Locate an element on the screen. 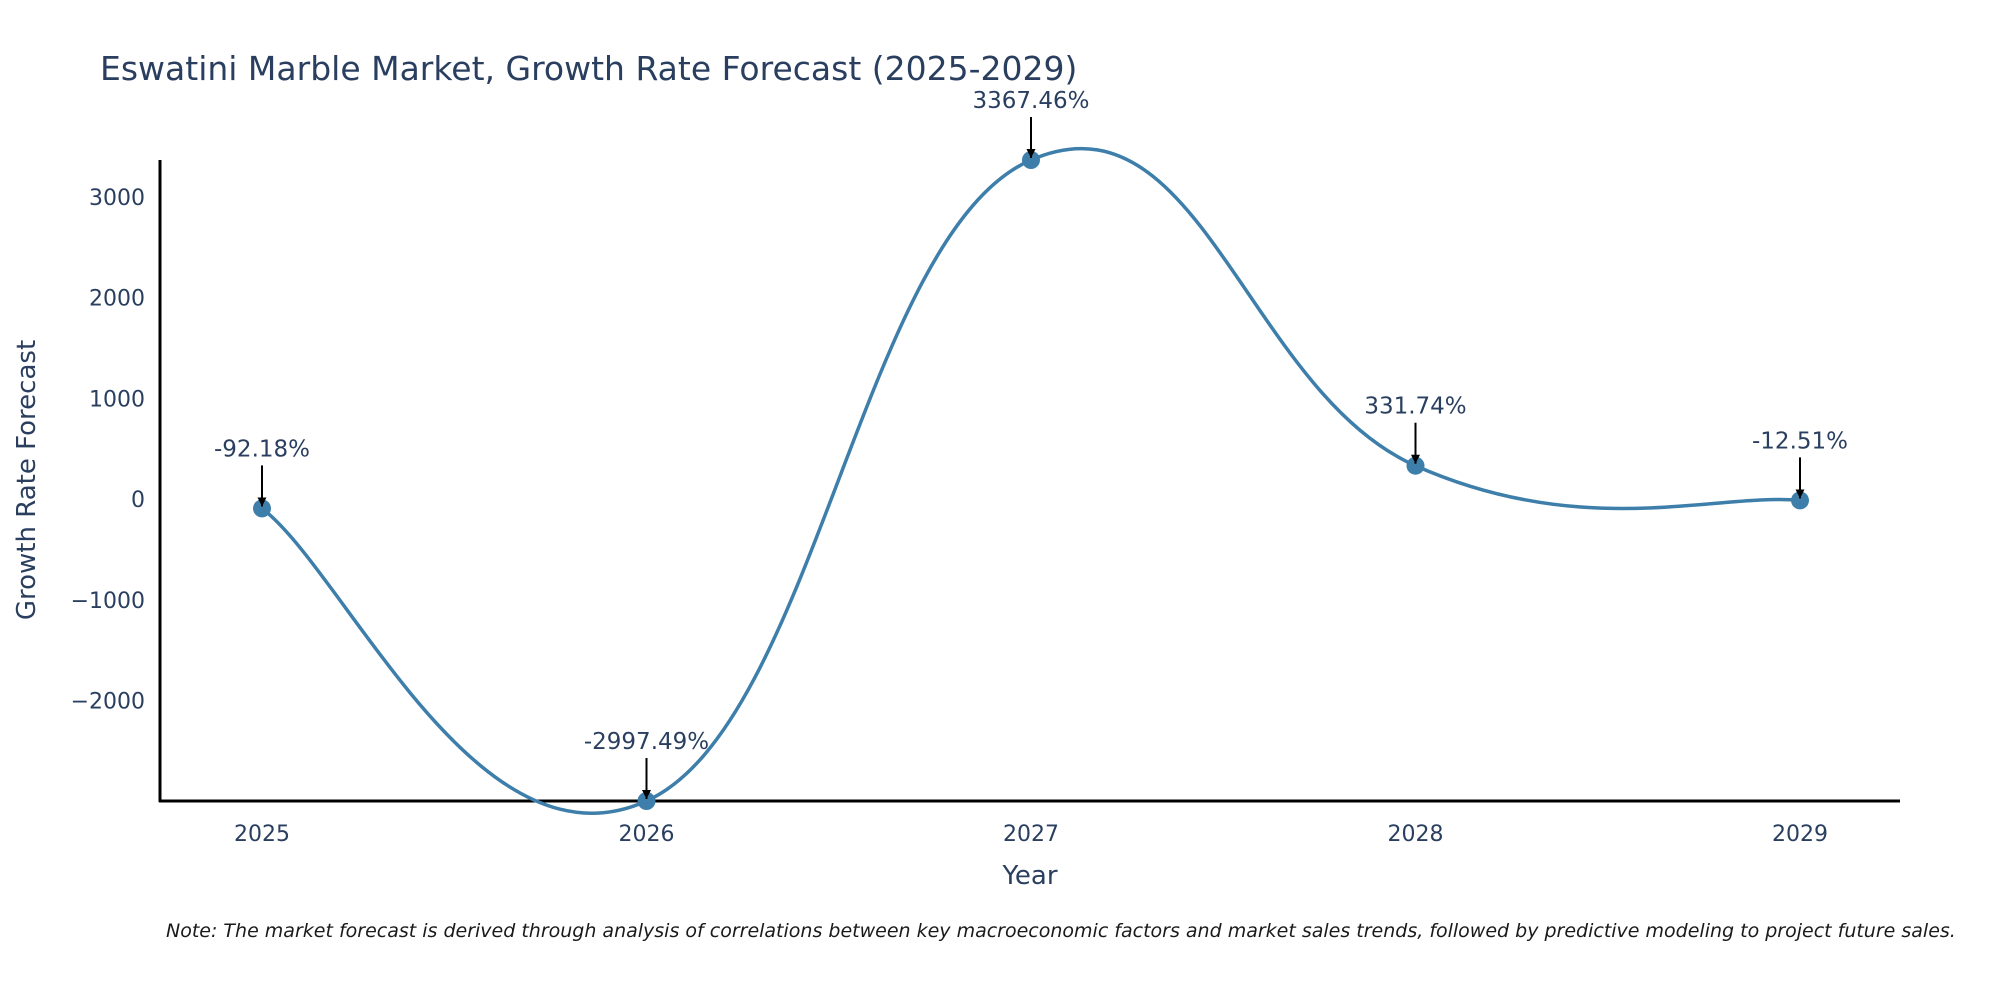 The image size is (2000, 1000). data-label: 331.74% is located at coordinates (1415, 407).